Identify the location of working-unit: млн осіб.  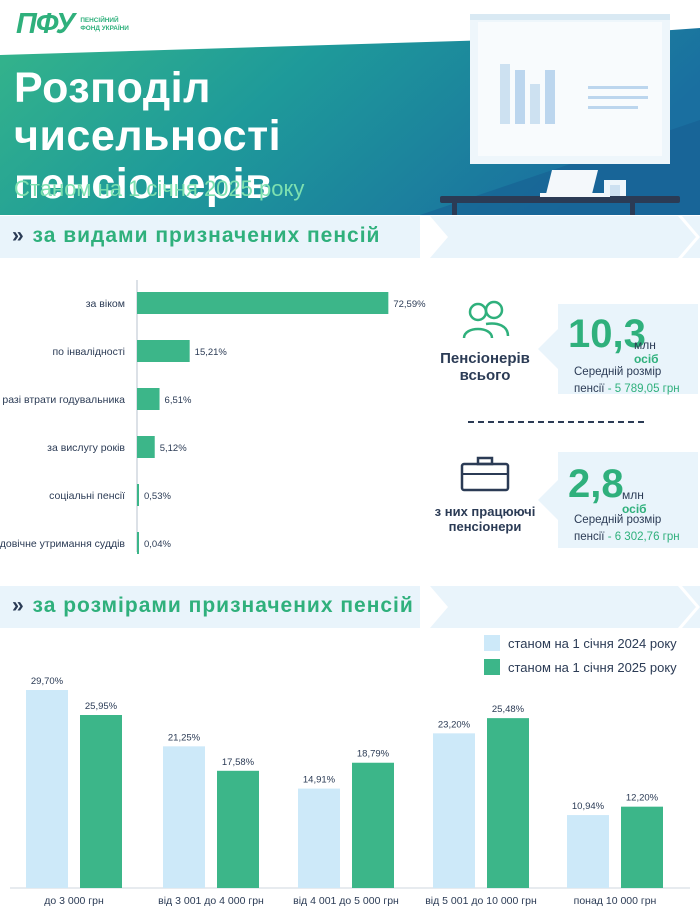
(634, 502).